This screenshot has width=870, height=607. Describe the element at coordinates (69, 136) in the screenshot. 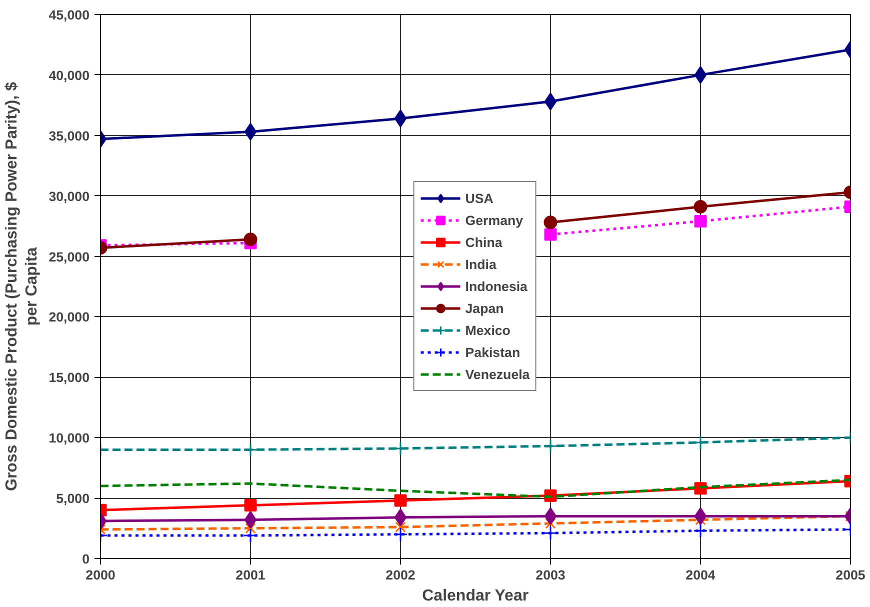

I see `y-tick-label: 35,000` at that location.